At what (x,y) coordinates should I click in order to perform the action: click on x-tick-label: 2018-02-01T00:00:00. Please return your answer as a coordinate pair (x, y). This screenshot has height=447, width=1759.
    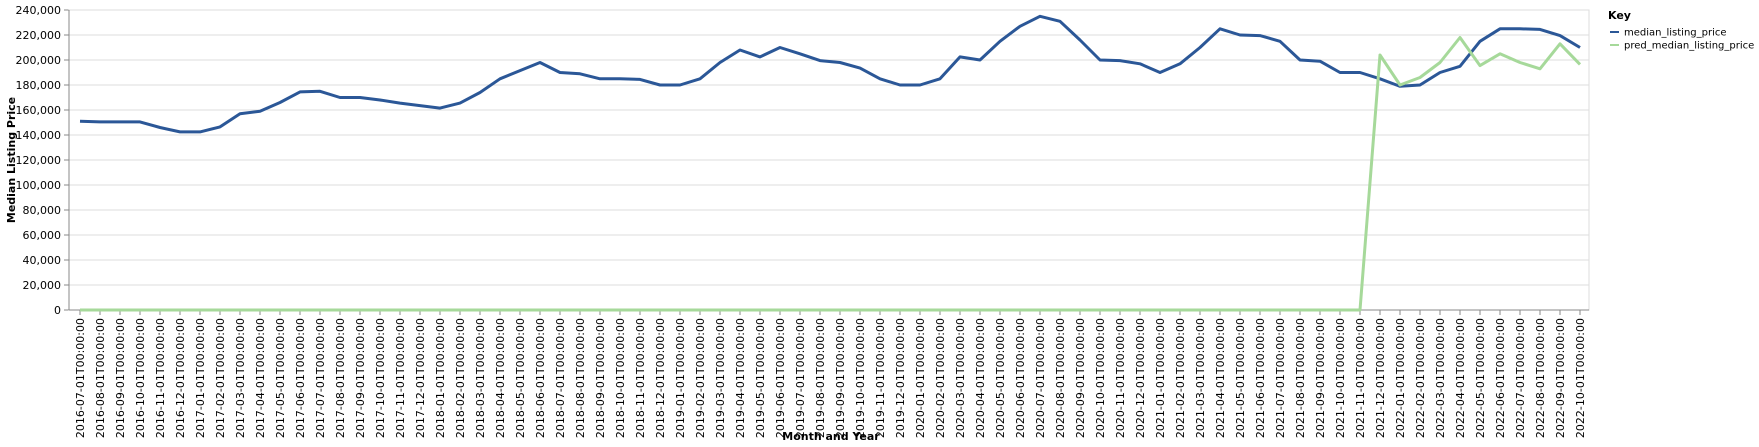
    Looking at the image, I should click on (460, 378).